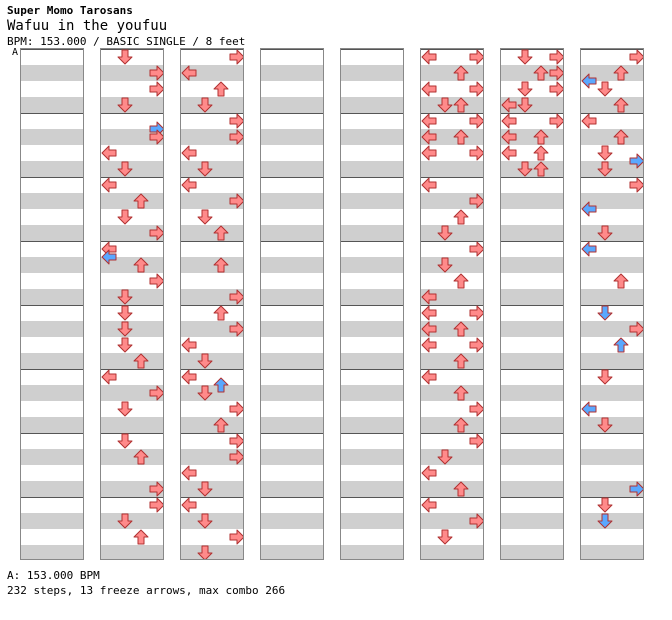 The image size is (672, 620). I want to click on song-artist: Super Momo Tarosans, so click(70, 10).